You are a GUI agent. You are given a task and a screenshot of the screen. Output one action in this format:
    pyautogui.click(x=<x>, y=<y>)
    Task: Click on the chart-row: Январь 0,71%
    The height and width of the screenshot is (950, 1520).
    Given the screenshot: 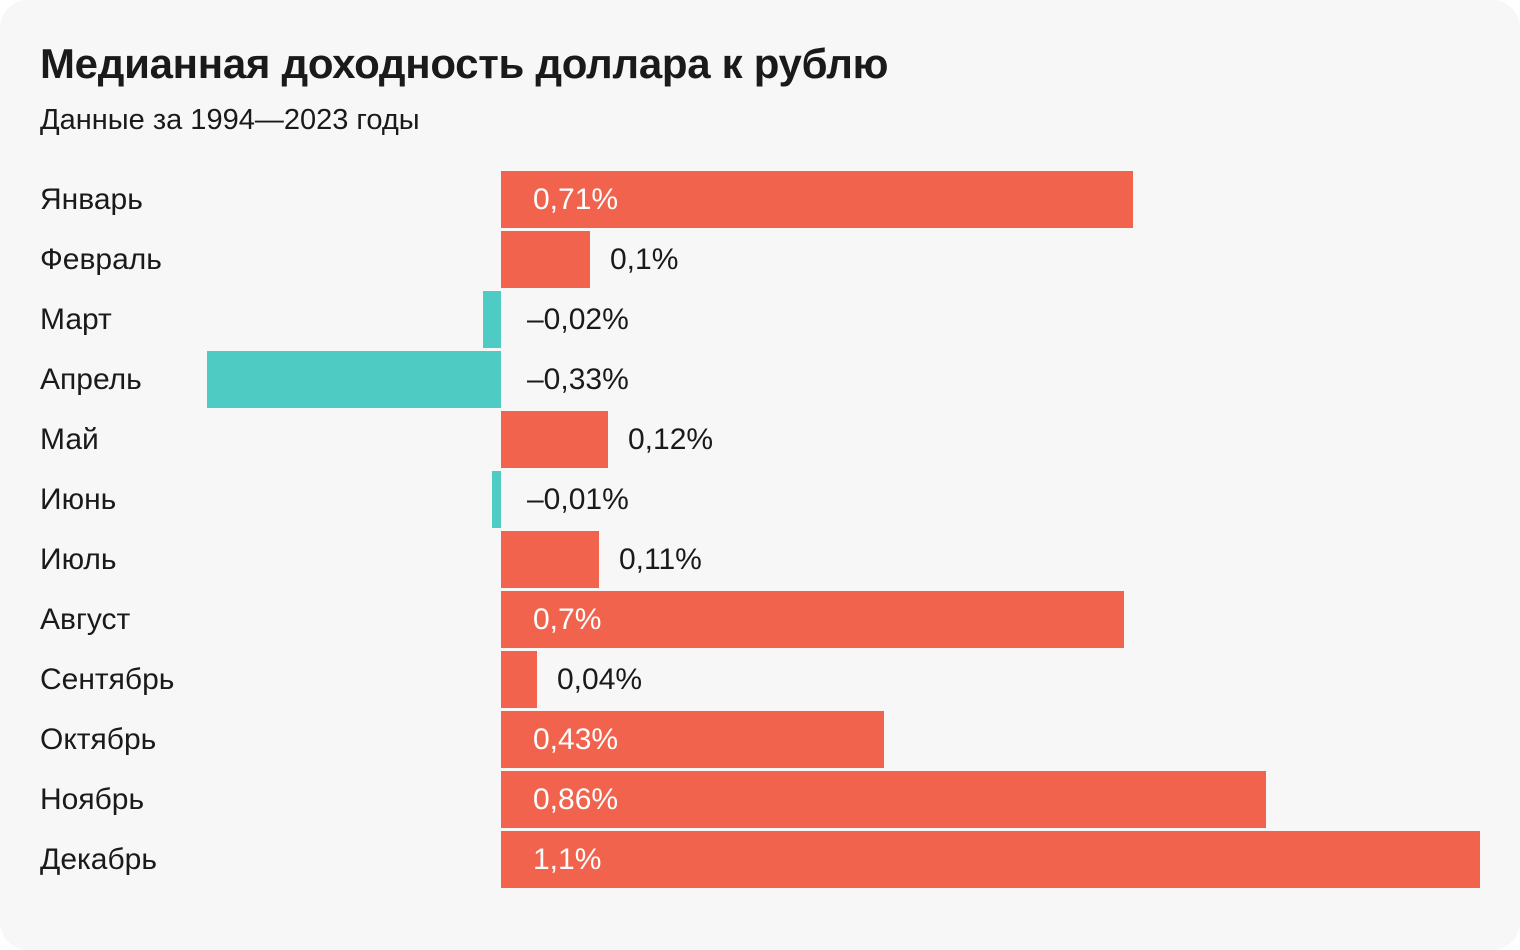 What is the action you would take?
    pyautogui.click(x=760, y=199)
    